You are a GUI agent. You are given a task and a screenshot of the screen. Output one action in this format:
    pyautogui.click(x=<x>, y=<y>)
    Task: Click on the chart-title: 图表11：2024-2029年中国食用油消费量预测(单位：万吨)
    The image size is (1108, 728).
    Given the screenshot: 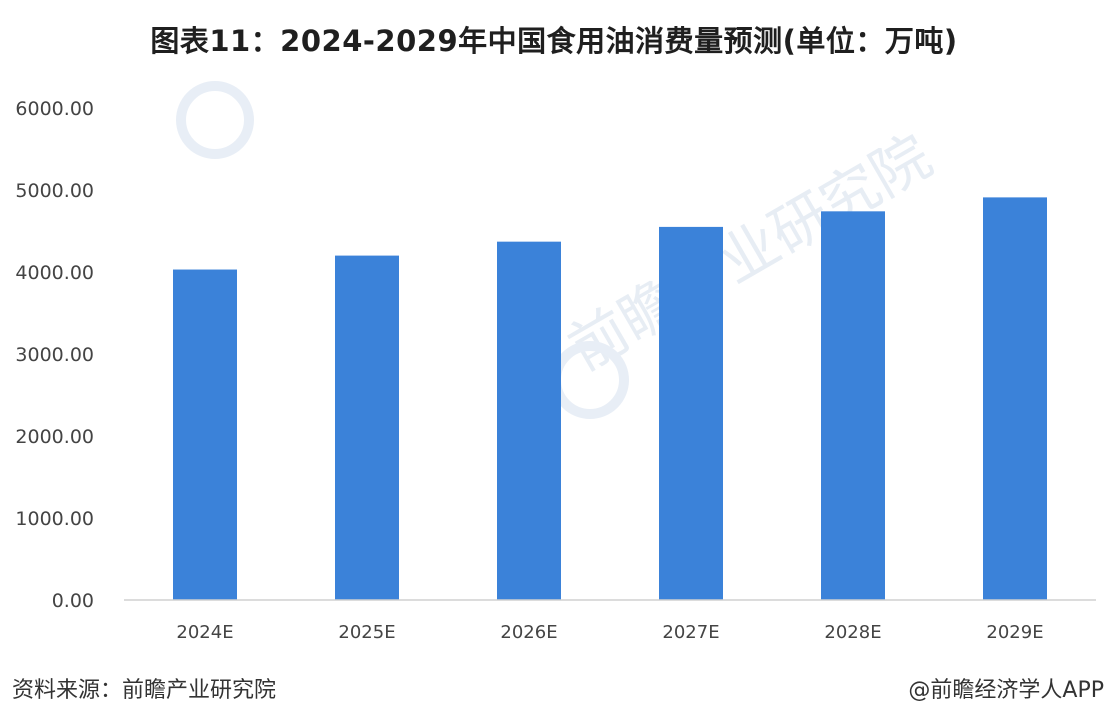 What is the action you would take?
    pyautogui.click(x=554, y=41)
    